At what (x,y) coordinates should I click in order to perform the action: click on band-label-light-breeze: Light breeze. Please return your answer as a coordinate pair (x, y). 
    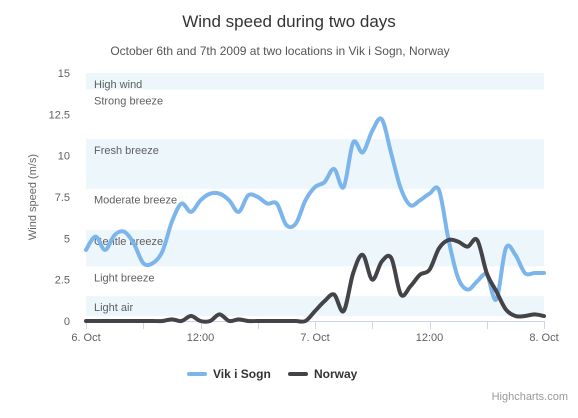
    Looking at the image, I should click on (124, 278).